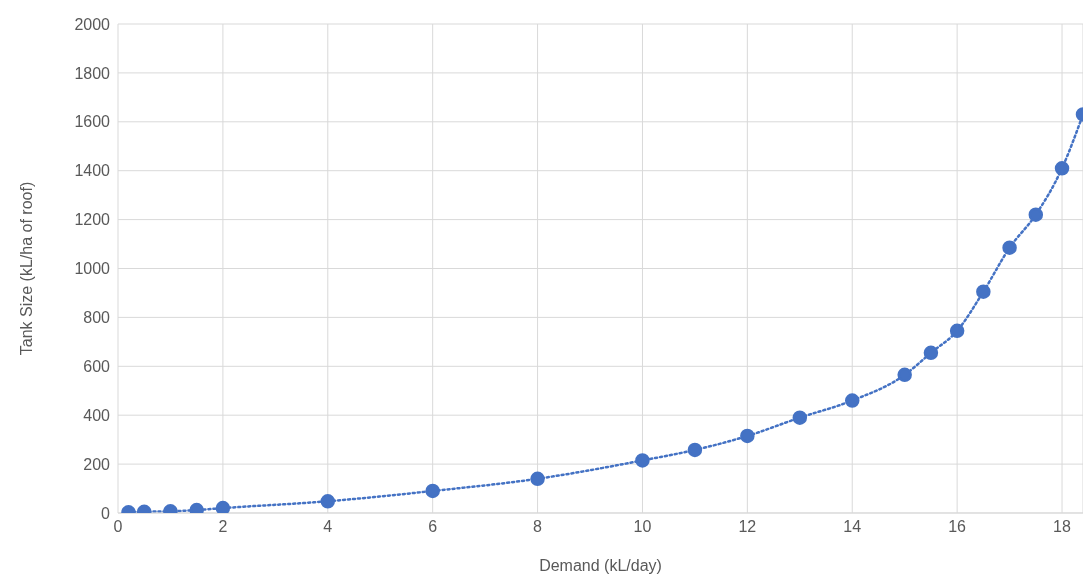 The image size is (1083, 588). What do you see at coordinates (92, 122) in the screenshot?
I see `y-tick-label: 1600` at bounding box center [92, 122].